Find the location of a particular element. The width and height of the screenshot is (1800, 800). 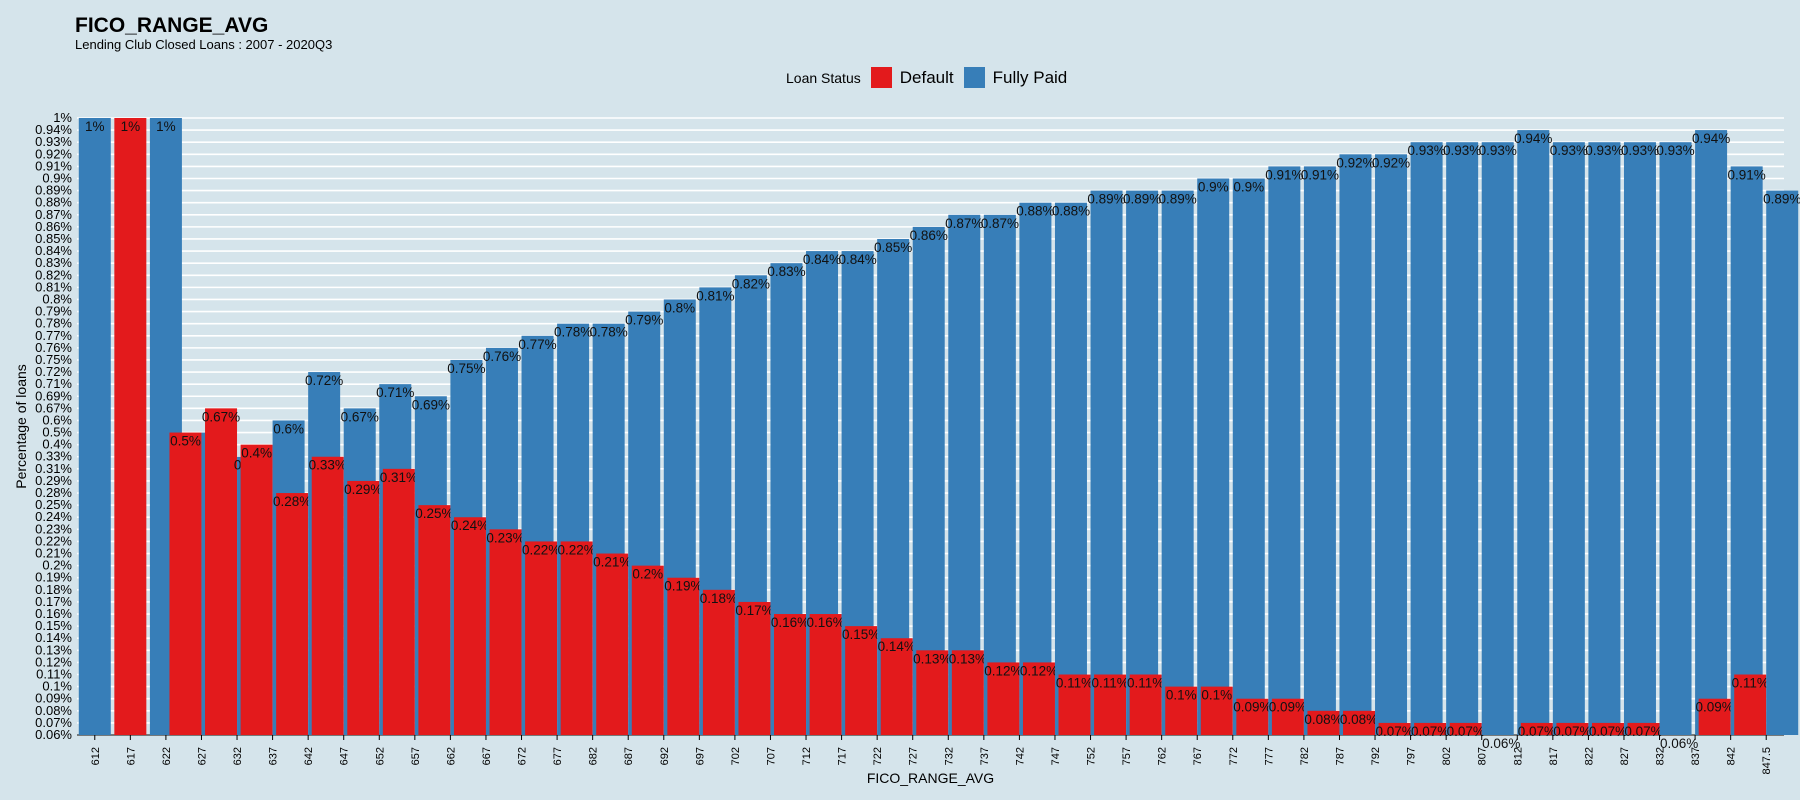

x-tick-label: 842 is located at coordinates (1732, 756).